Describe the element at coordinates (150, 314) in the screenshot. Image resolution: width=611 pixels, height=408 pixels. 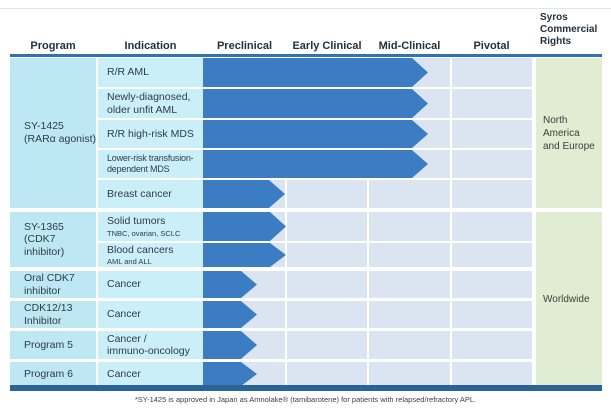
I see `indication-cell-cdk12-13-cancer: Cancer` at that location.